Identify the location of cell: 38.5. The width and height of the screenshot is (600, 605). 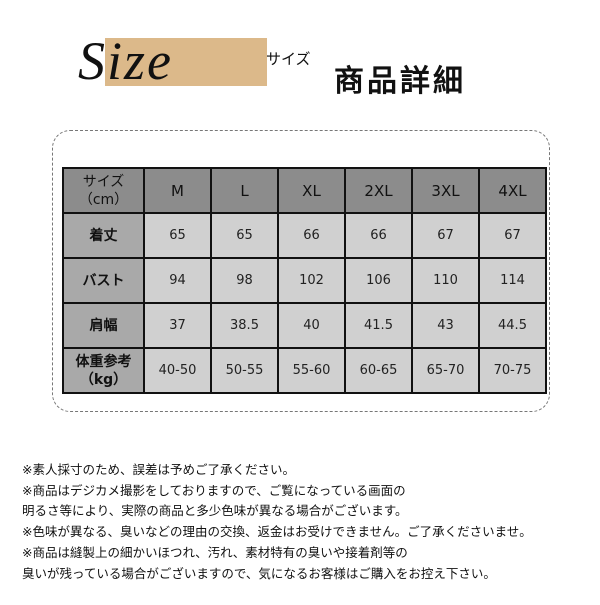
(244, 325).